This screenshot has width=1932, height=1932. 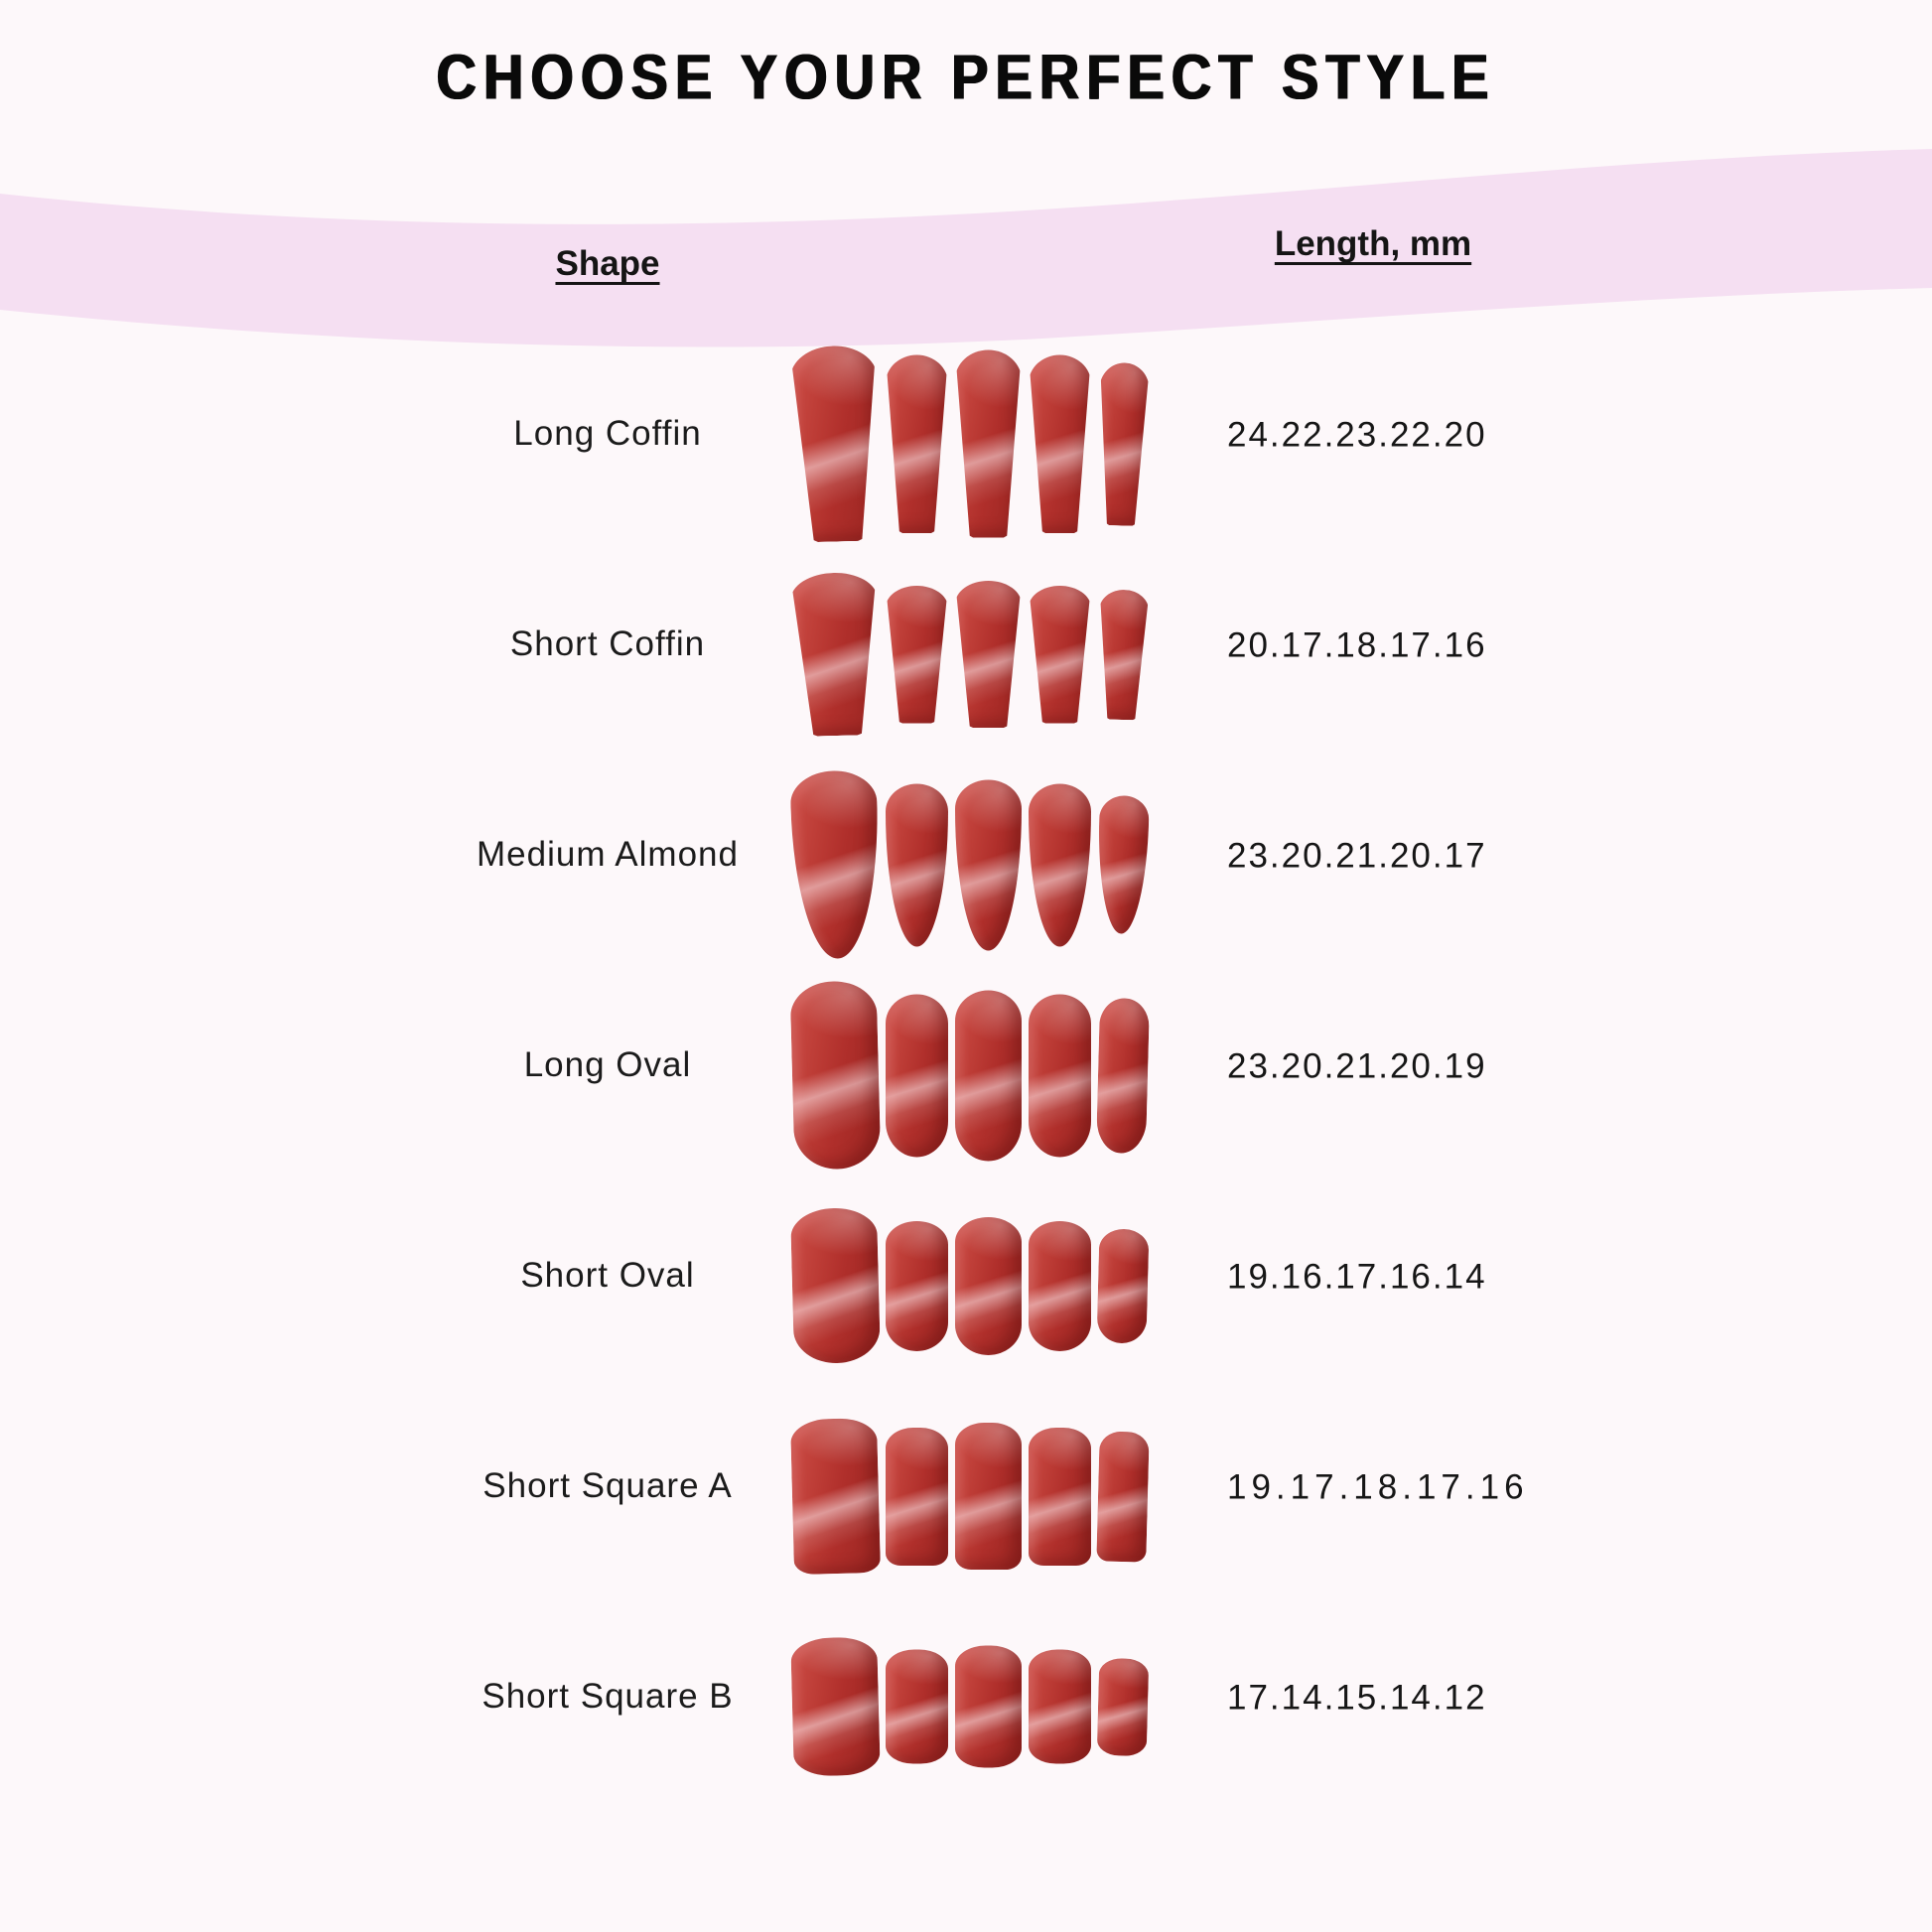 What do you see at coordinates (608, 1697) in the screenshot?
I see `shape-label: Short Square B` at bounding box center [608, 1697].